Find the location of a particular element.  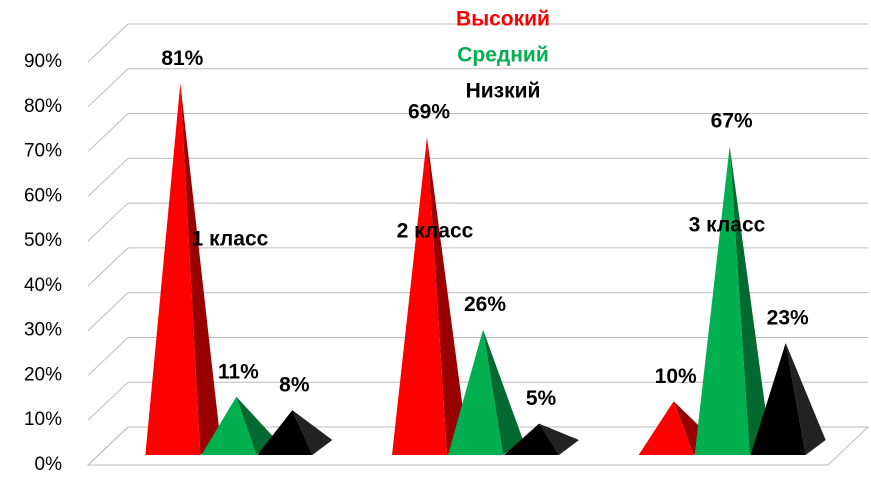

y-tick-label: 60% is located at coordinates (43, 195).